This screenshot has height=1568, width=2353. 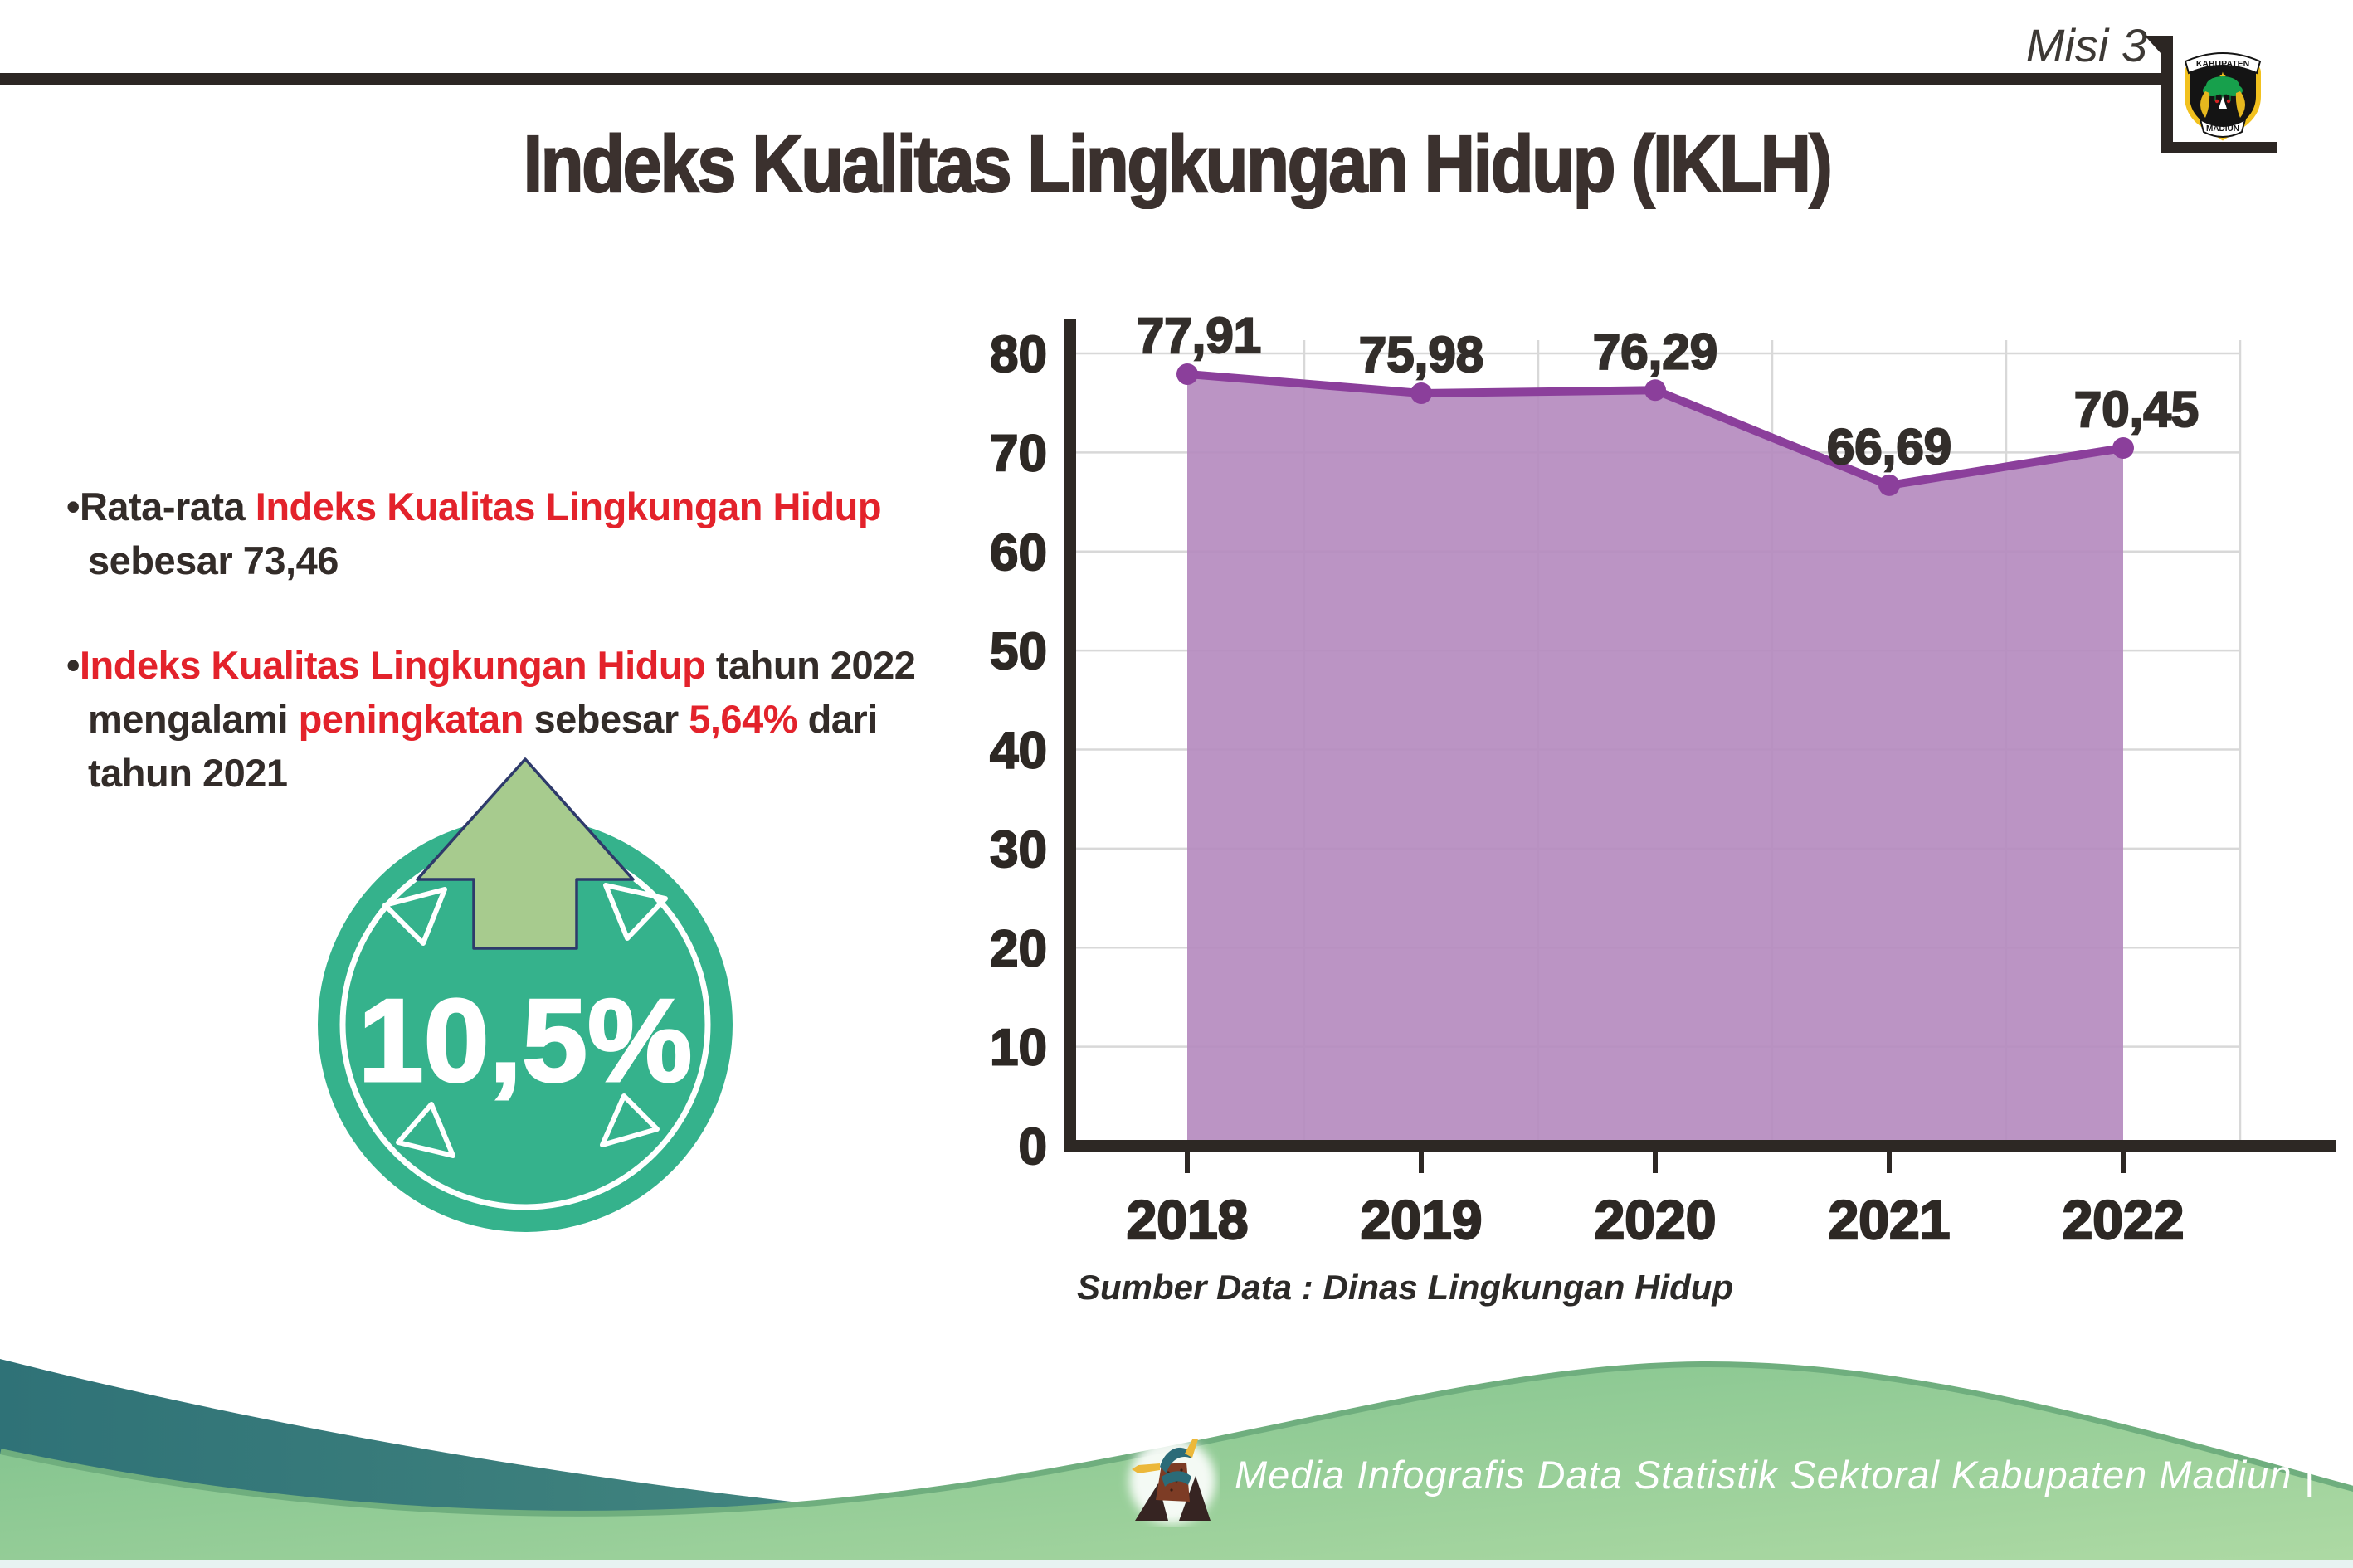 What do you see at coordinates (2223, 76) in the screenshot?
I see `logo-star-icon: ★` at bounding box center [2223, 76].